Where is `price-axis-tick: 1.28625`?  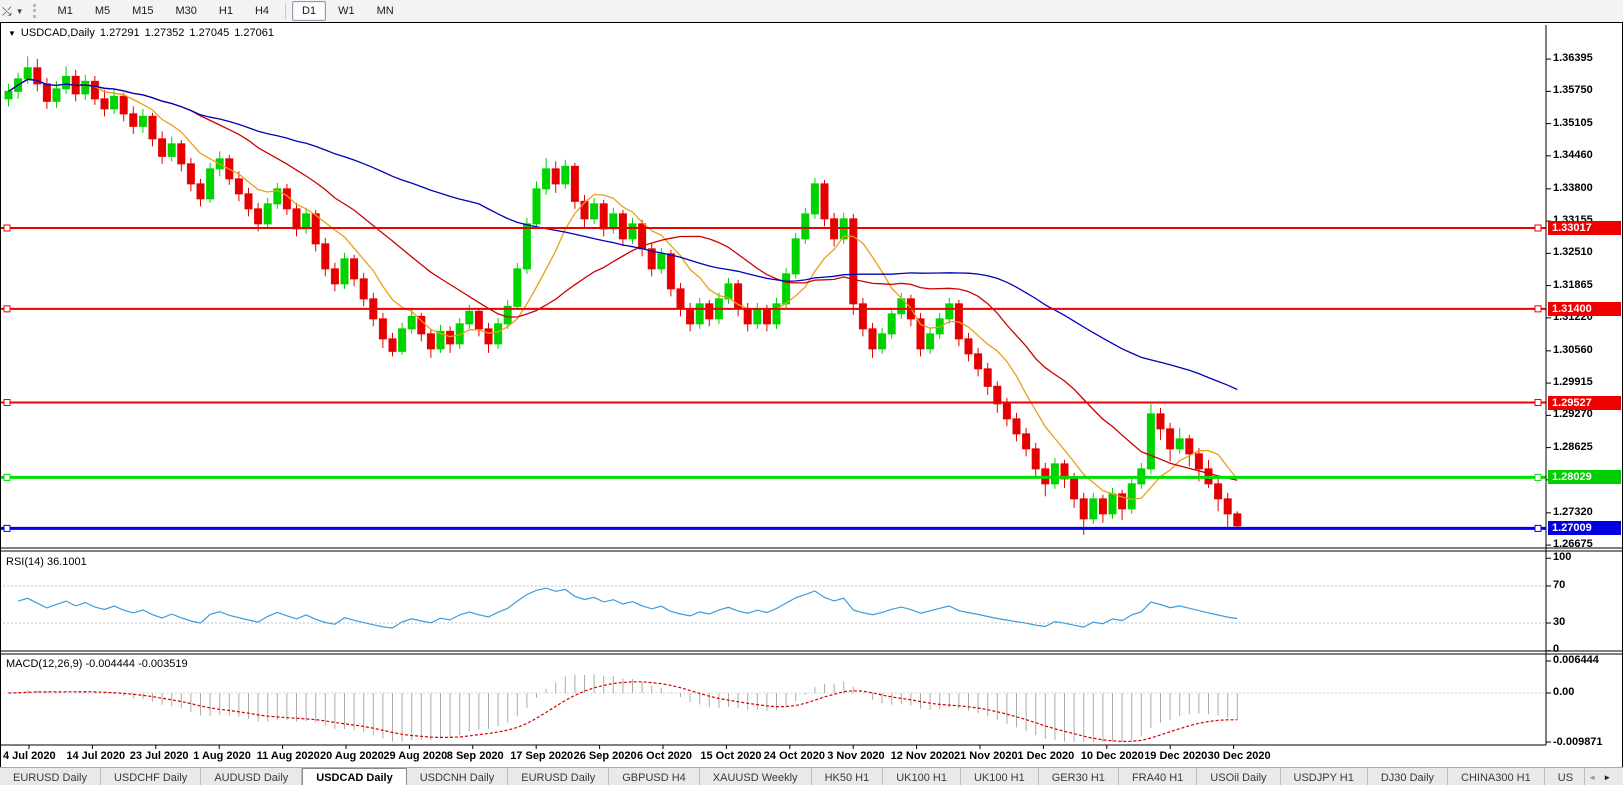
price-axis-tick: 1.28625 is located at coordinates (1573, 446).